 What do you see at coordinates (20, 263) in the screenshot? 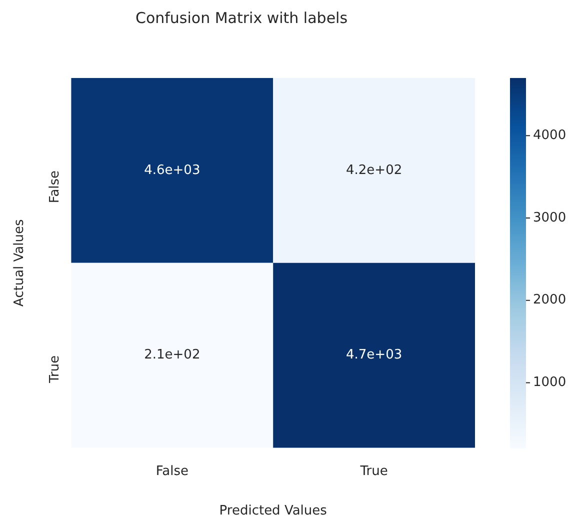
I see `y-axis-title: Actual Values` at bounding box center [20, 263].